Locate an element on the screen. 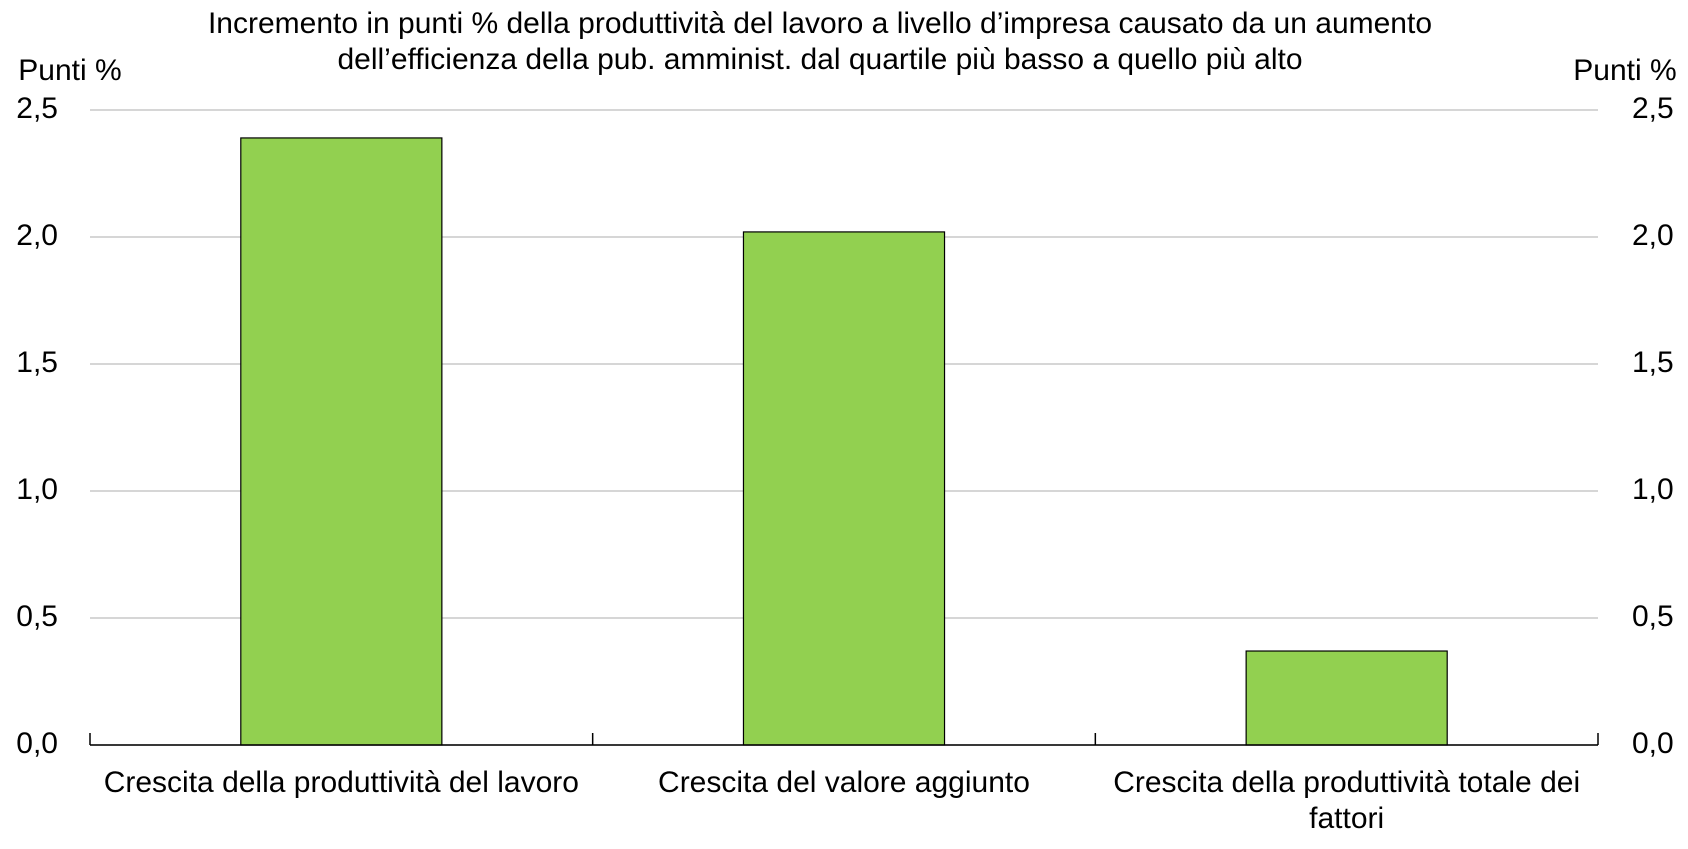  y-axis-label: Punti % is located at coordinates (69, 70).